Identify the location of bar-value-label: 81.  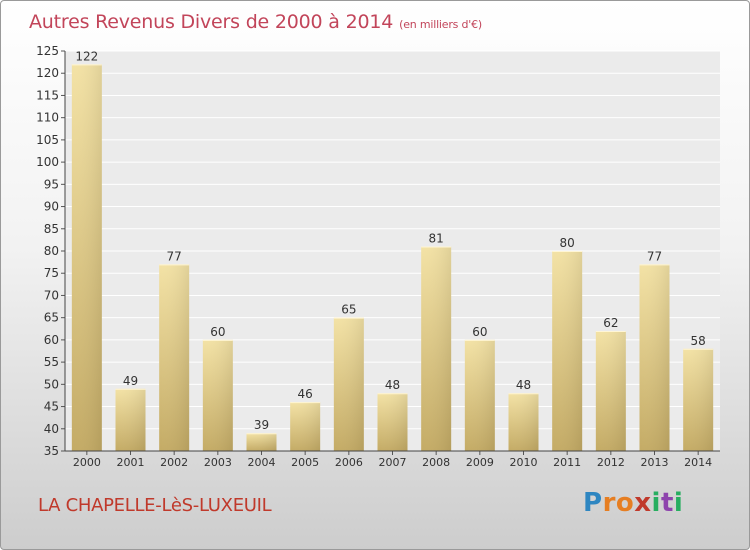
(436, 239).